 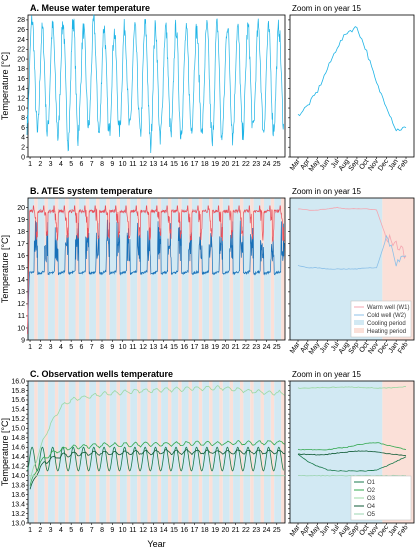 I want to click on y-tick-label: 13.2, so click(x=18, y=514).